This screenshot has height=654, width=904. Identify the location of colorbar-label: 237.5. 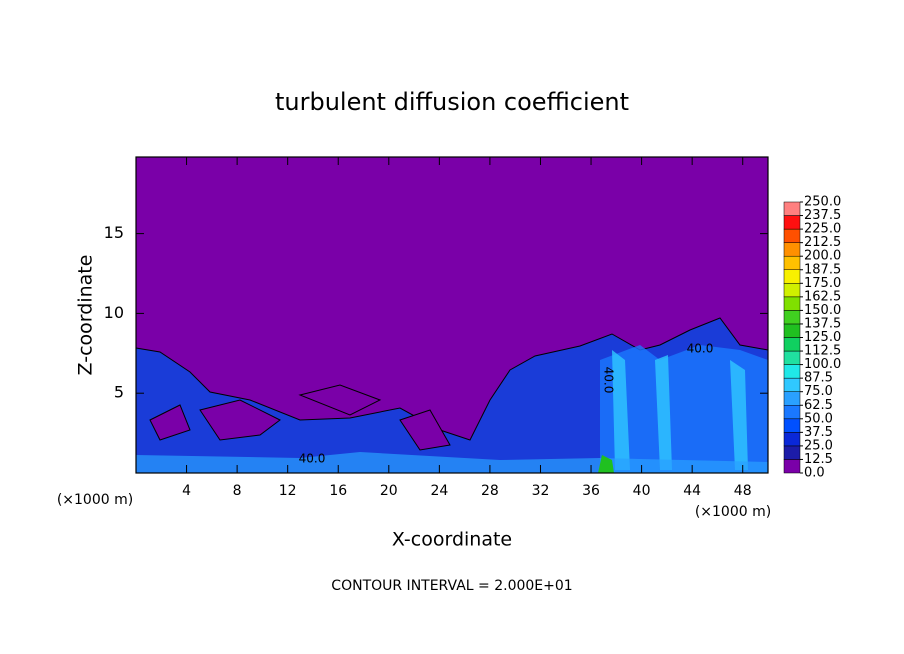
(822, 215).